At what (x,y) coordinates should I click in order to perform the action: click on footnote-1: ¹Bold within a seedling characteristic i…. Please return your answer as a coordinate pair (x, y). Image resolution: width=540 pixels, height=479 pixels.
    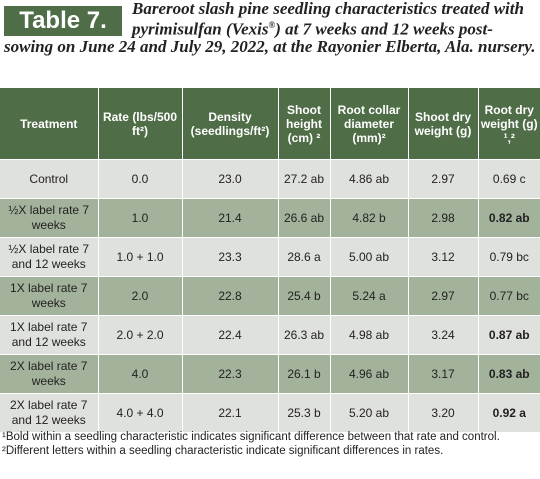
    Looking at the image, I should click on (251, 437).